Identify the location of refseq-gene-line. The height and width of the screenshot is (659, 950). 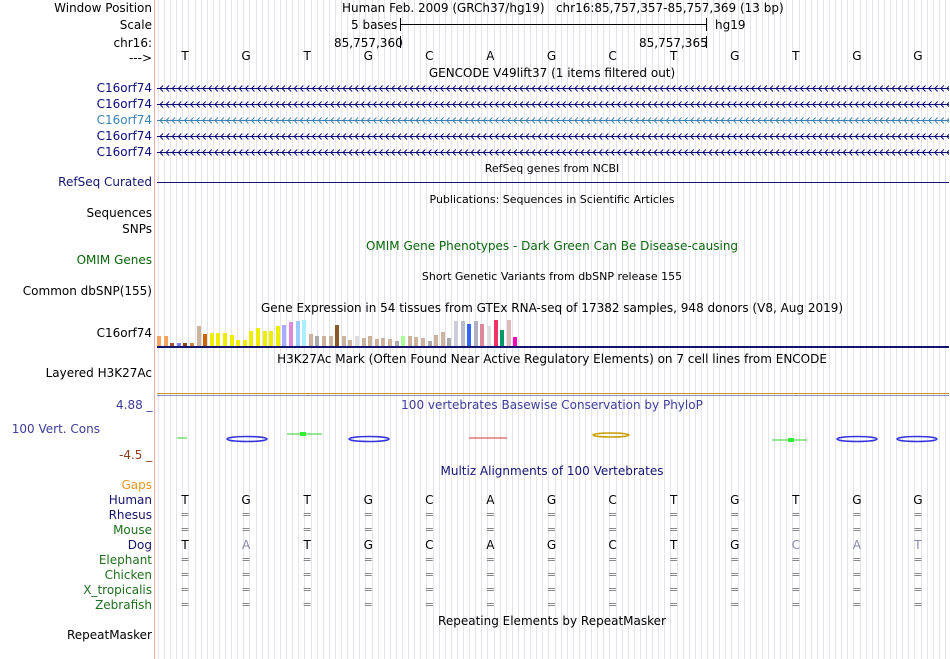
(553, 182).